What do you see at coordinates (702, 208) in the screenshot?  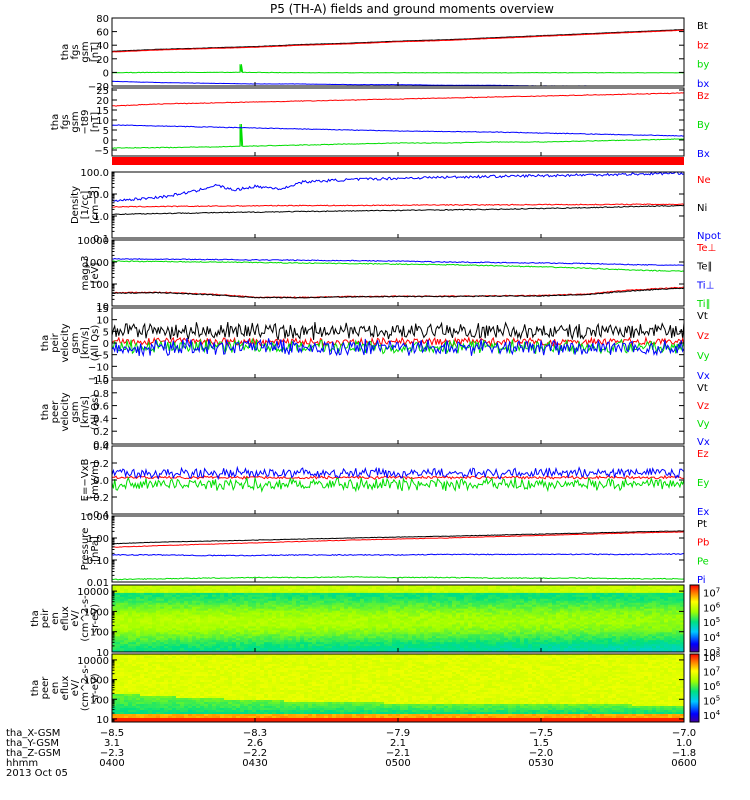 I see `legend-label: Ni` at bounding box center [702, 208].